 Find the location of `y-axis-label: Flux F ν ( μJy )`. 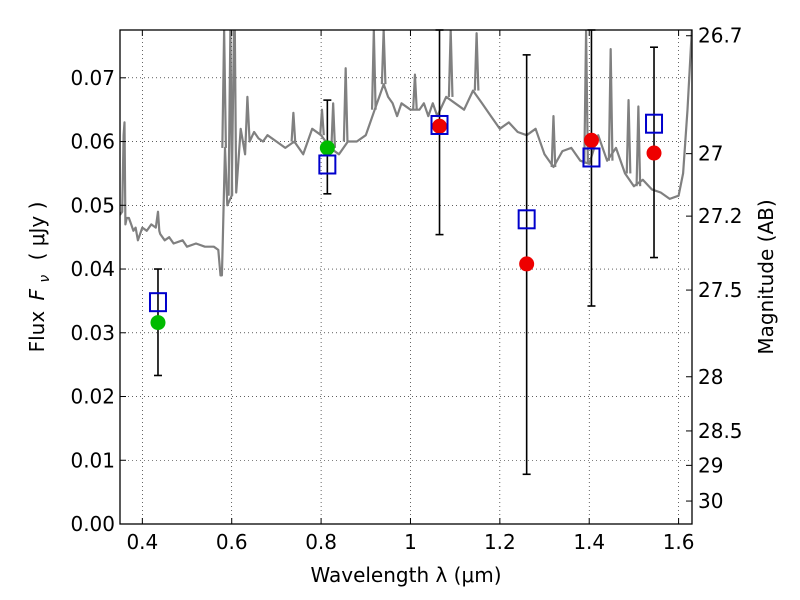

y-axis-label: Flux F ν ( μJy ) is located at coordinates (39, 277).